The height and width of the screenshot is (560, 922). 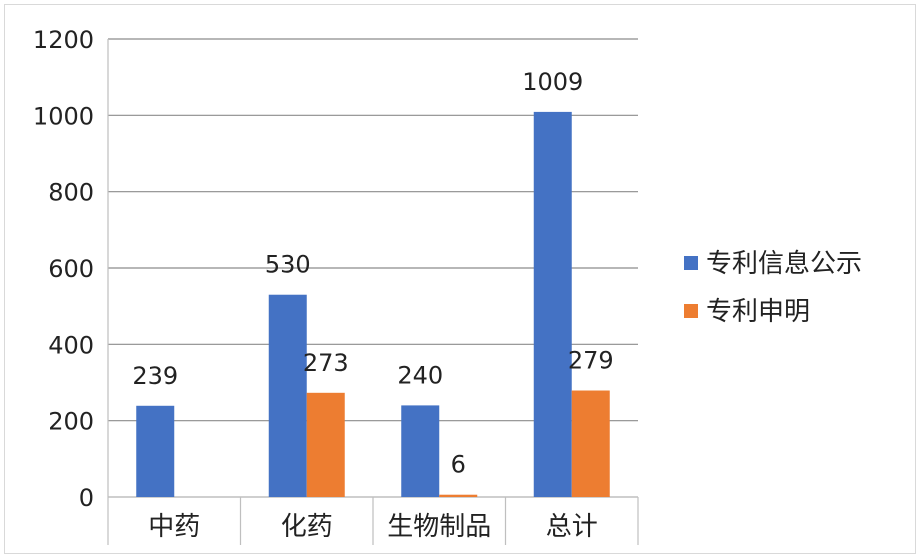 I want to click on data-label: 239, so click(x=155, y=376).